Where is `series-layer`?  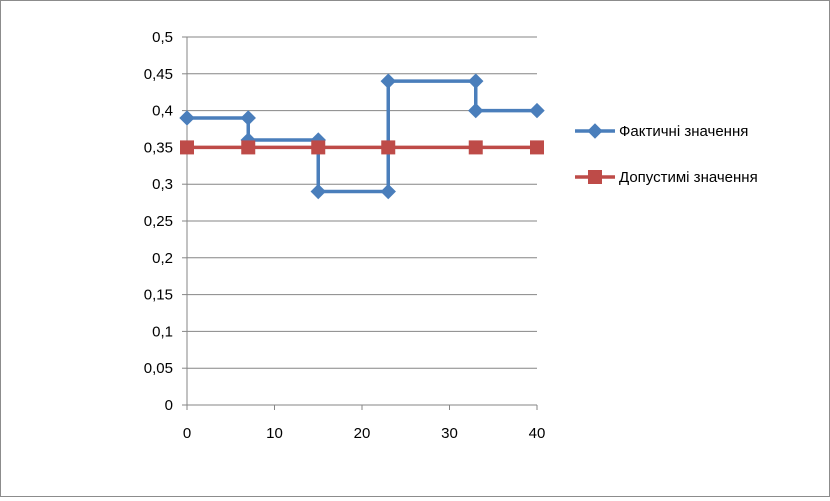 series-layer is located at coordinates (362, 136).